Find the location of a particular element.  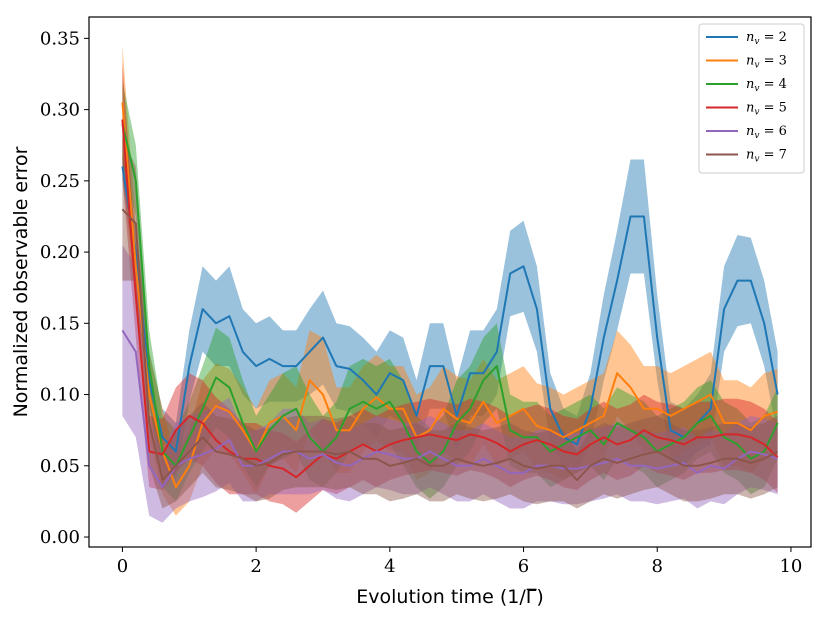

x-tick-label: 8 is located at coordinates (657, 566).